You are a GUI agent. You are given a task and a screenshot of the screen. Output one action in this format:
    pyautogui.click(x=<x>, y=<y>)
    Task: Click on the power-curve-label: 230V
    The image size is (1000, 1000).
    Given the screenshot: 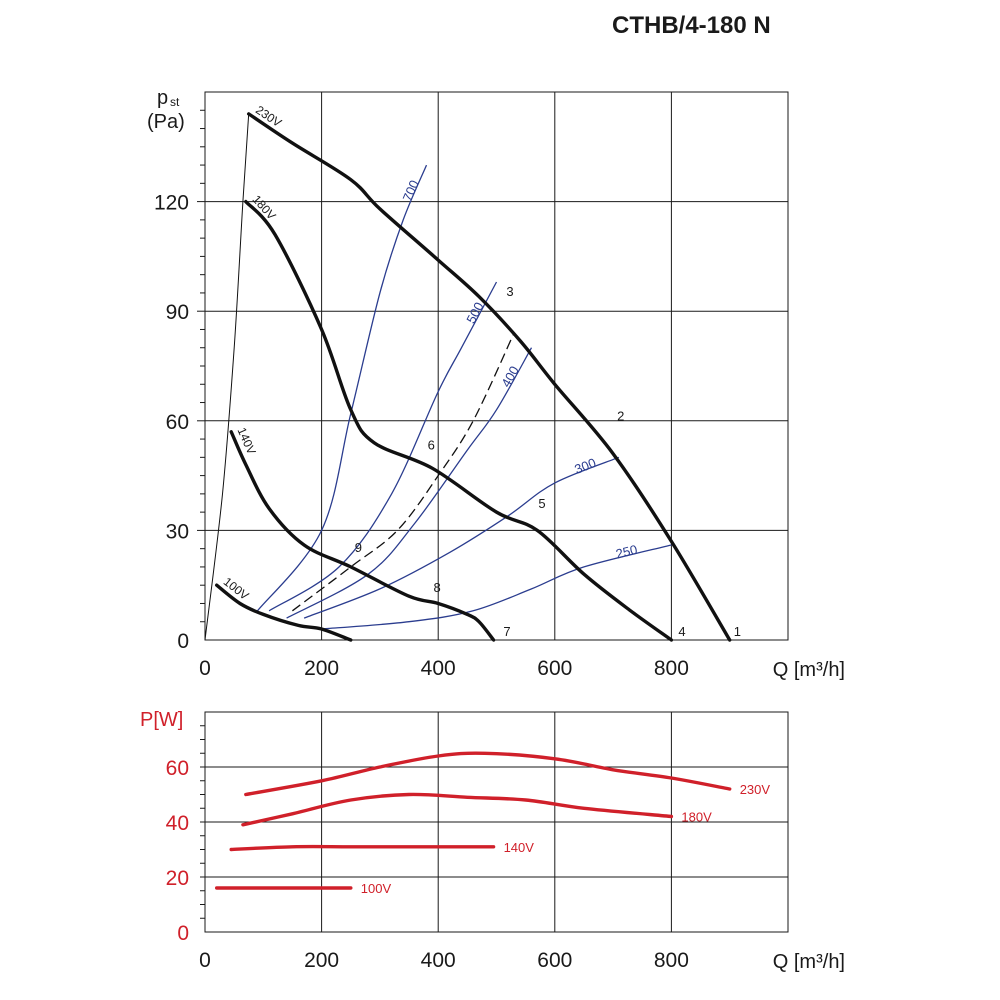 What is the action you would take?
    pyautogui.click(x=755, y=789)
    